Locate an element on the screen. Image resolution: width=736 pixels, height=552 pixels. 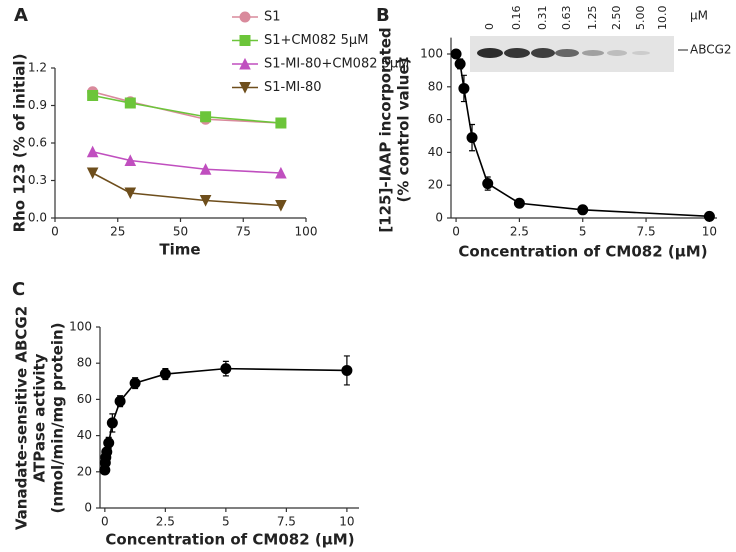
legend-label: S1+CM082 5μM is located at coordinates (316, 40).